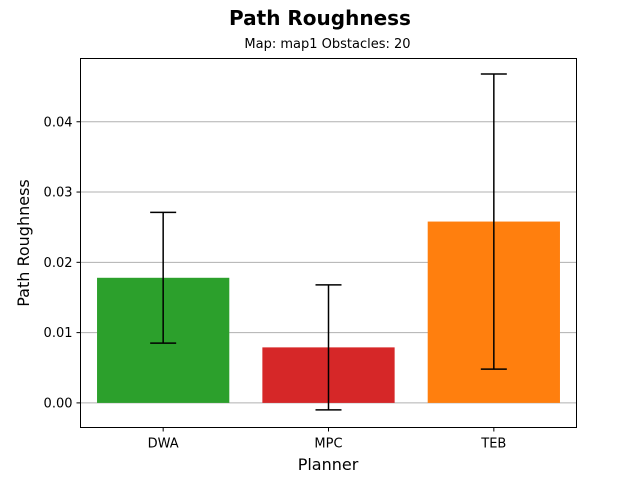 The image size is (640, 480). I want to click on y-tick-label: 0.03, so click(58, 193).